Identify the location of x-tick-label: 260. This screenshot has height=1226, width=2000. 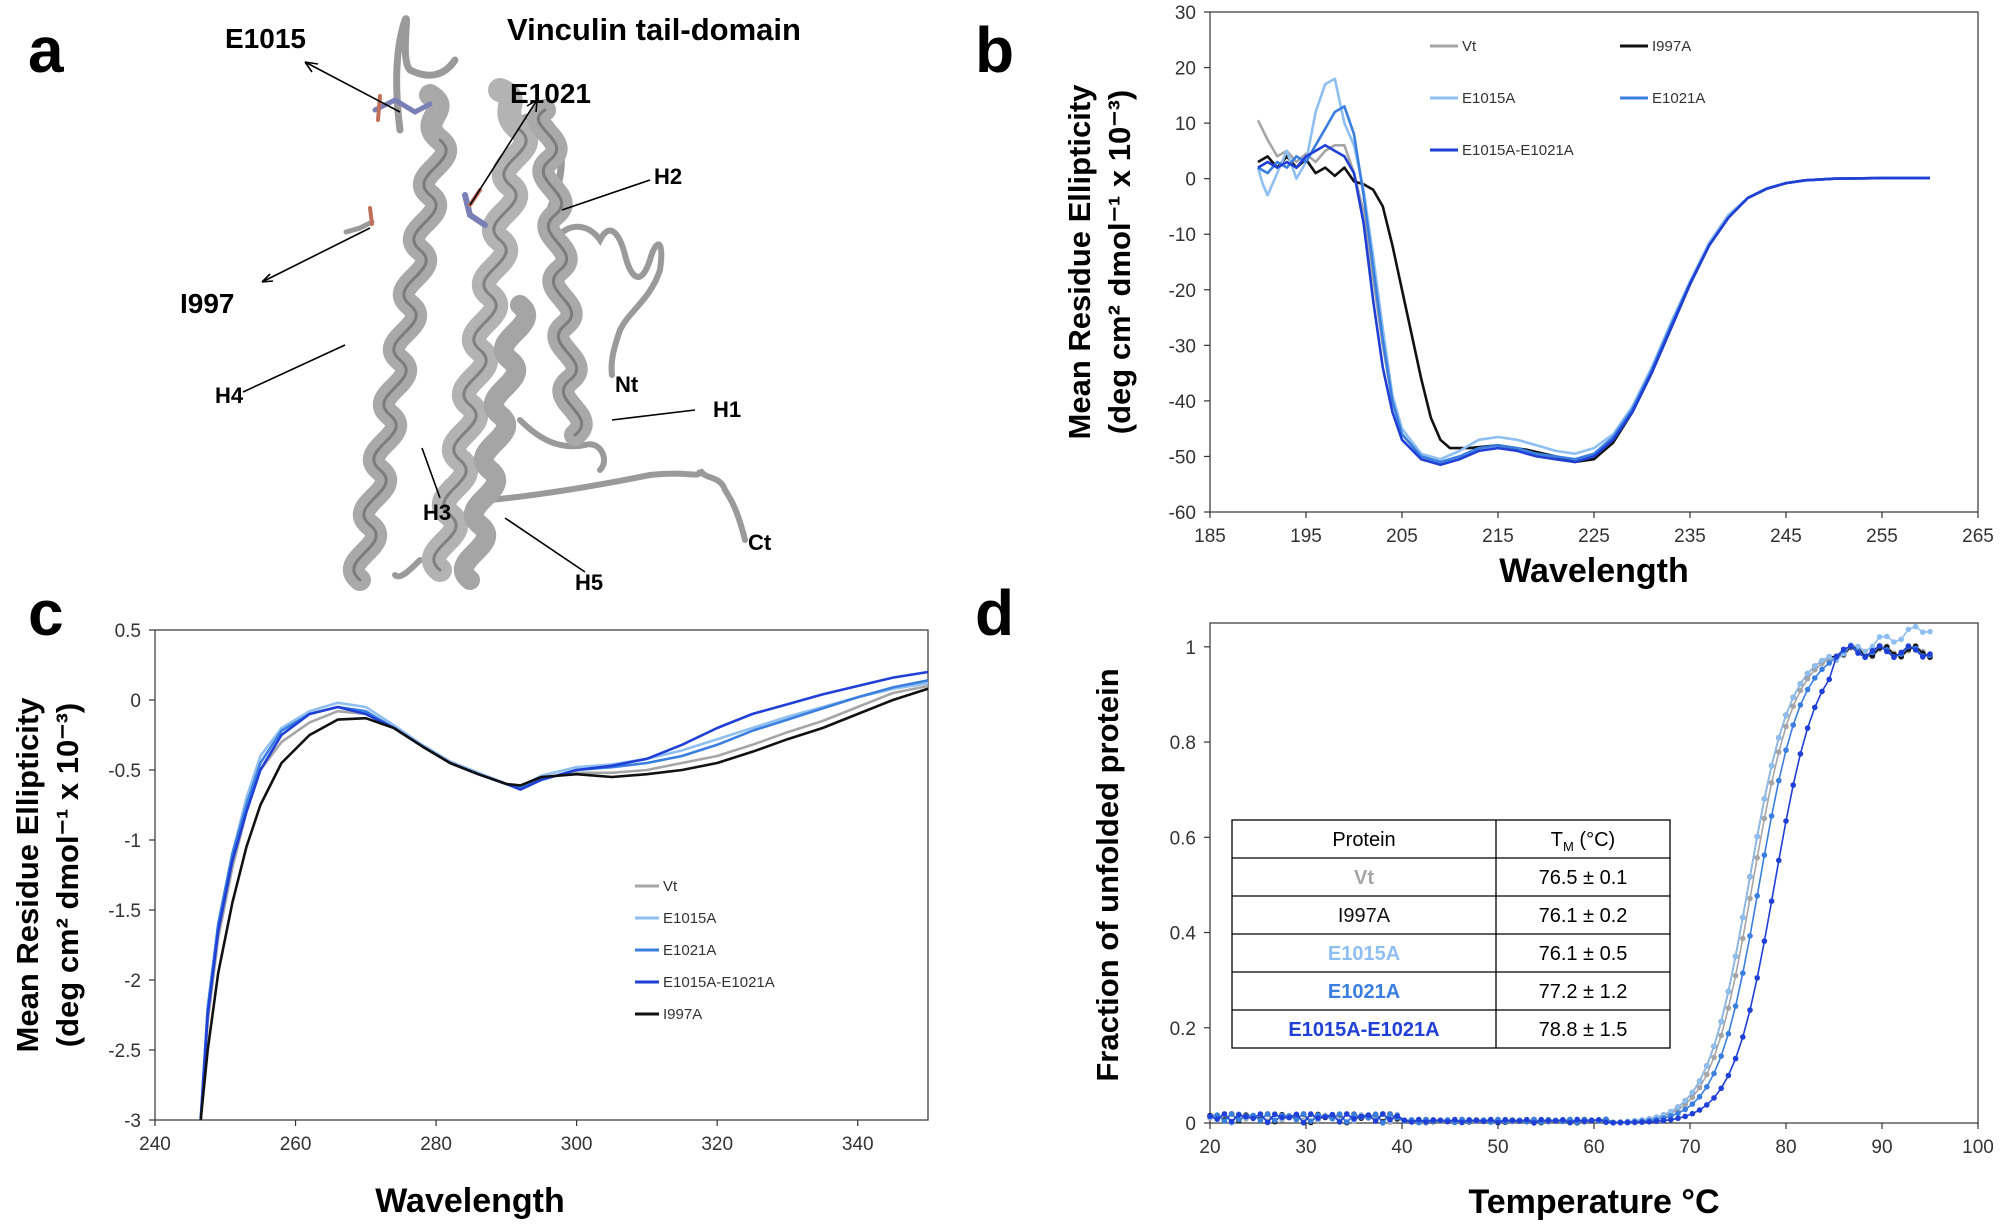
(296, 1144).